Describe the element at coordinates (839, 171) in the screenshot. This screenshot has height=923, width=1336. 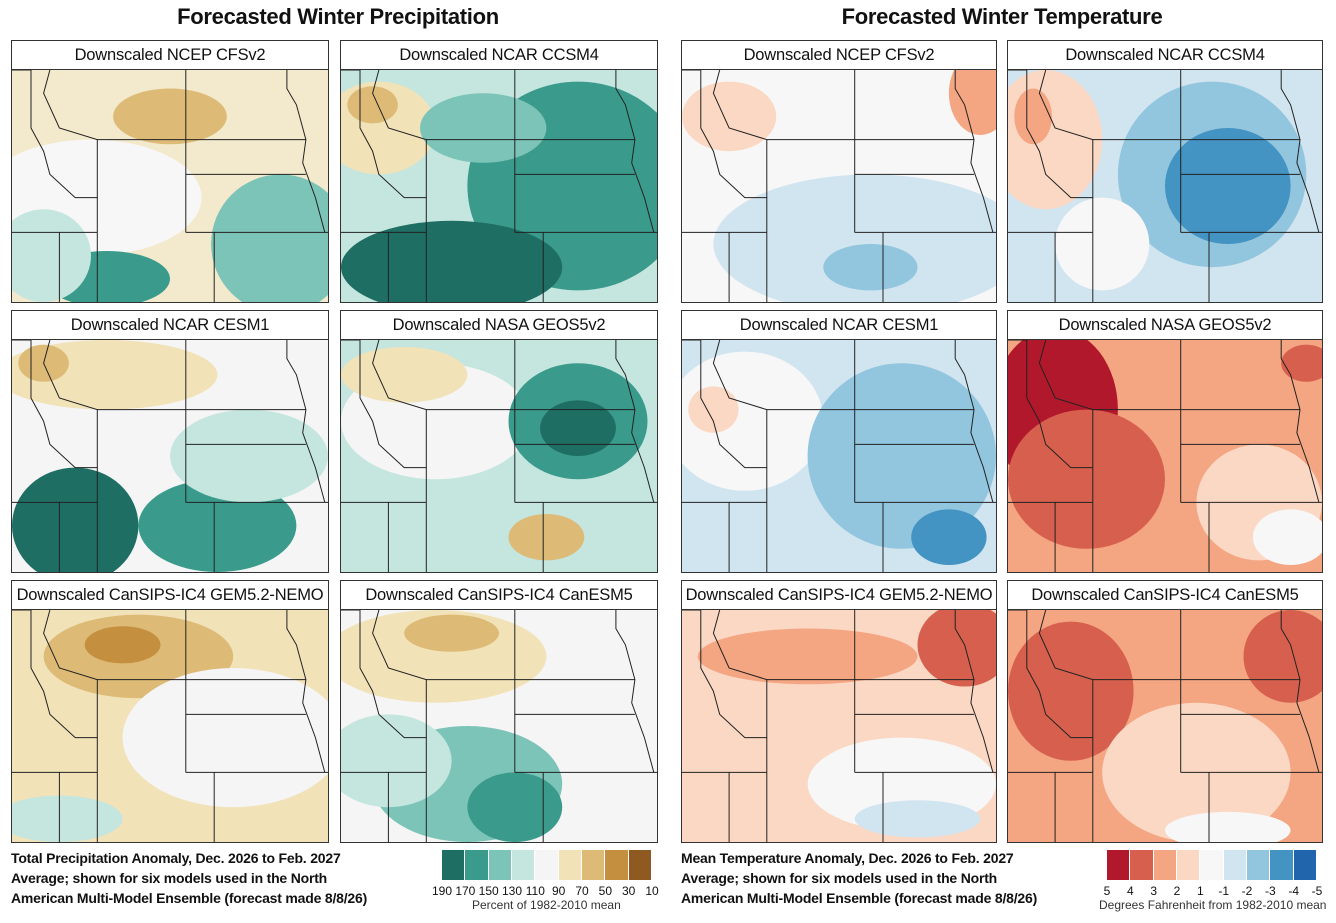
I see `temp-map-panel: Downscaled NCEP CFSv2` at that location.